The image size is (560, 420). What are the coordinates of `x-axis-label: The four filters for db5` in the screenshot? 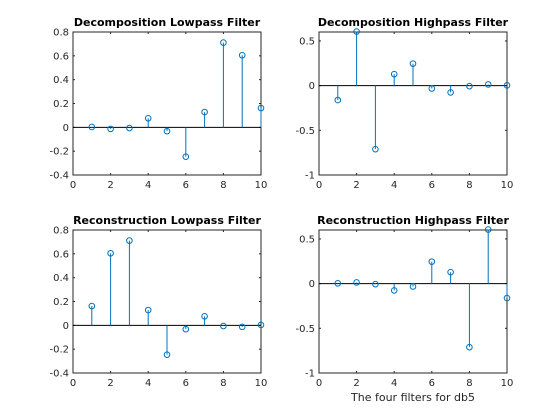 It's located at (412, 397).